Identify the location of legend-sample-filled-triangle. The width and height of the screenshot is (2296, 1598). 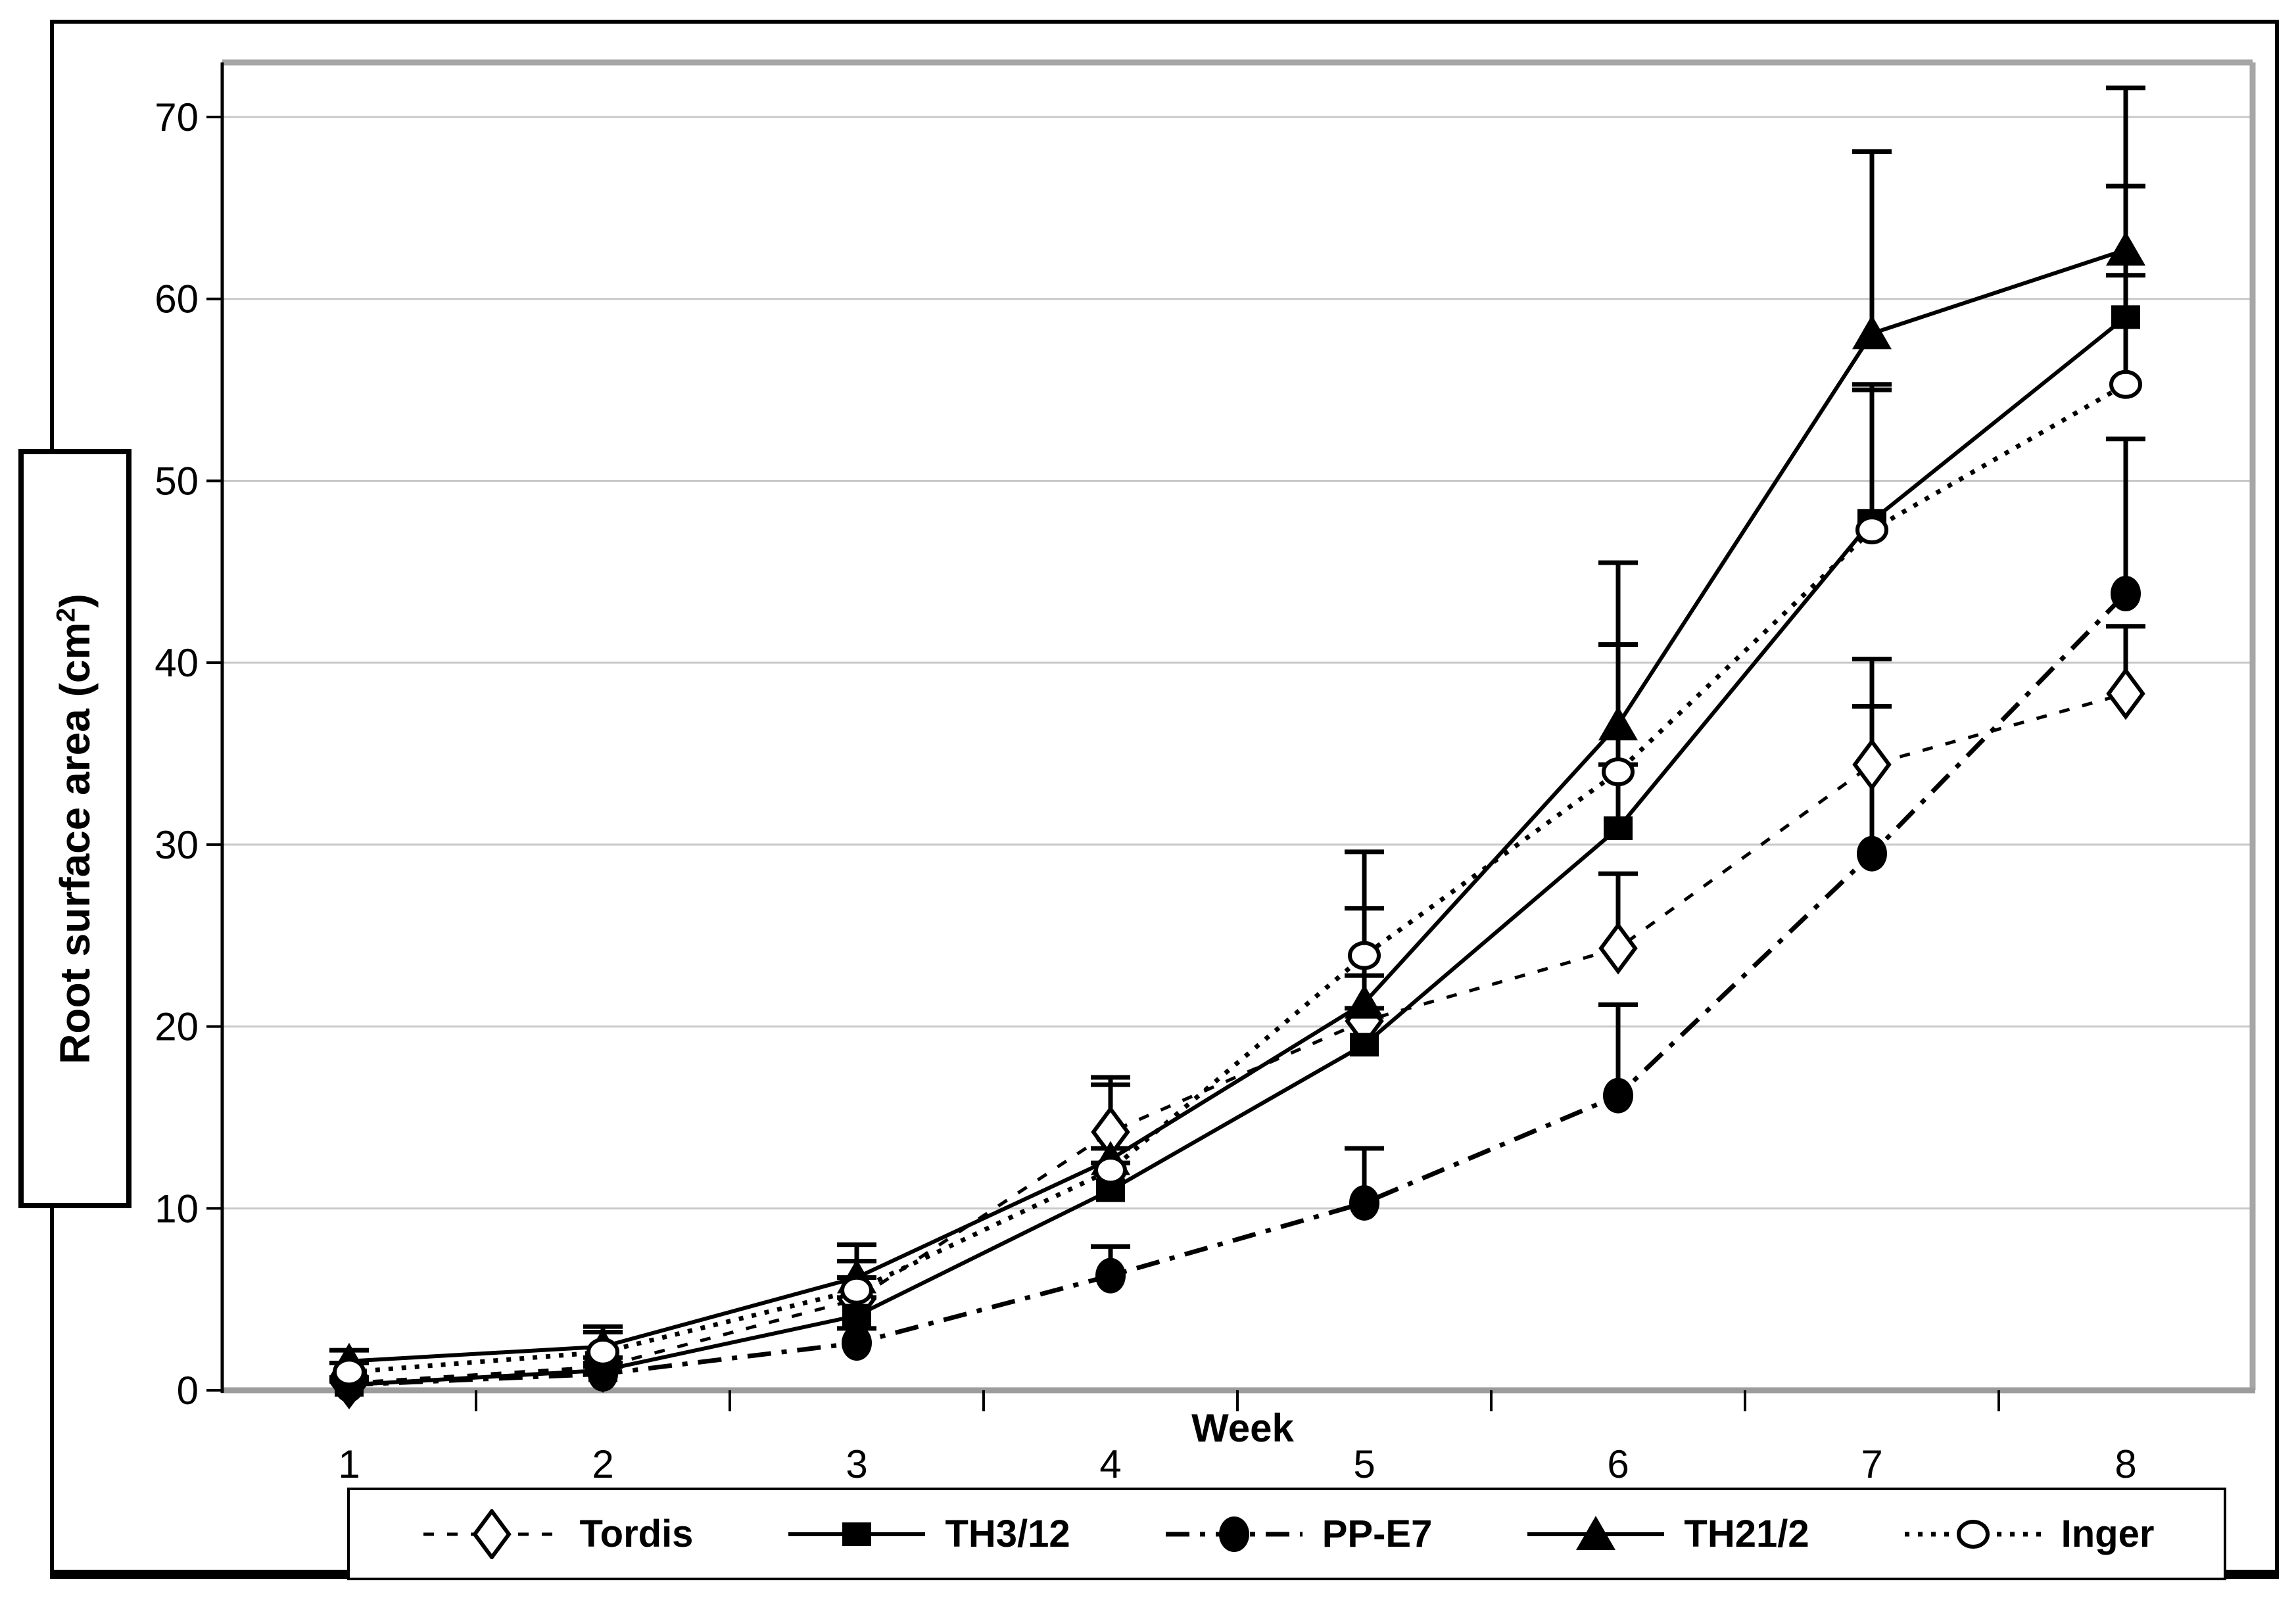
(1596, 1532).